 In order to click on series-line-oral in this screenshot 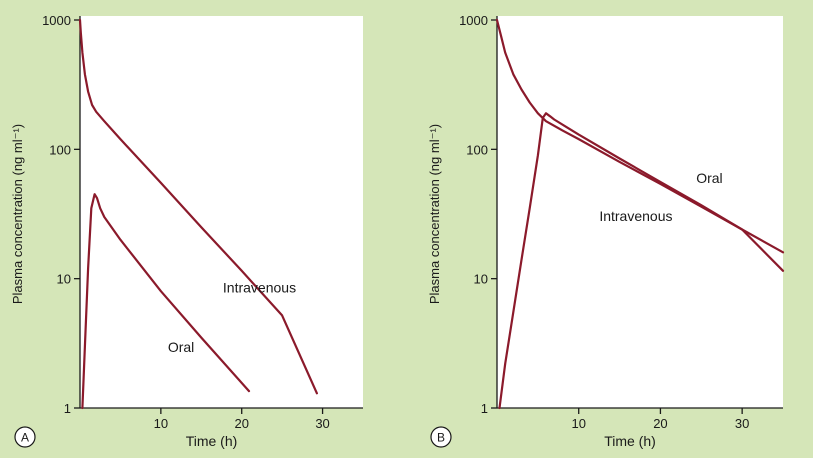, I will do `click(166, 301)`.